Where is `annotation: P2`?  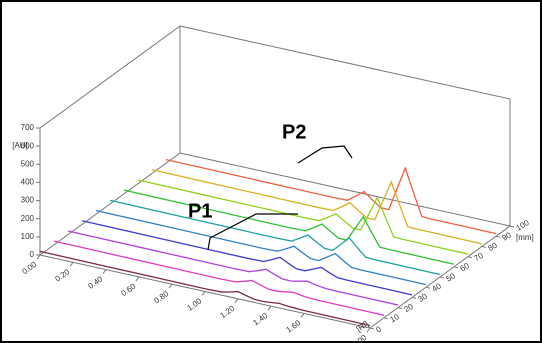
annotation: P2 is located at coordinates (294, 132).